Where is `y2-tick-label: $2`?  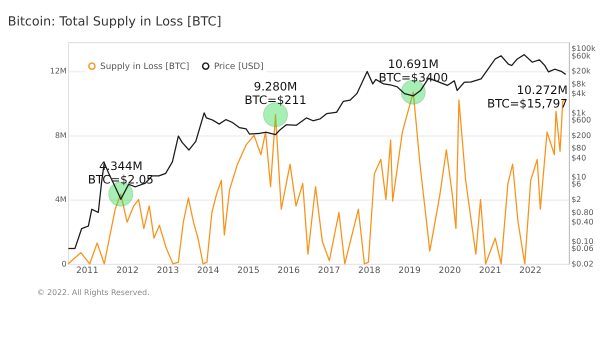
y2-tick-label: $2 is located at coordinates (576, 199).